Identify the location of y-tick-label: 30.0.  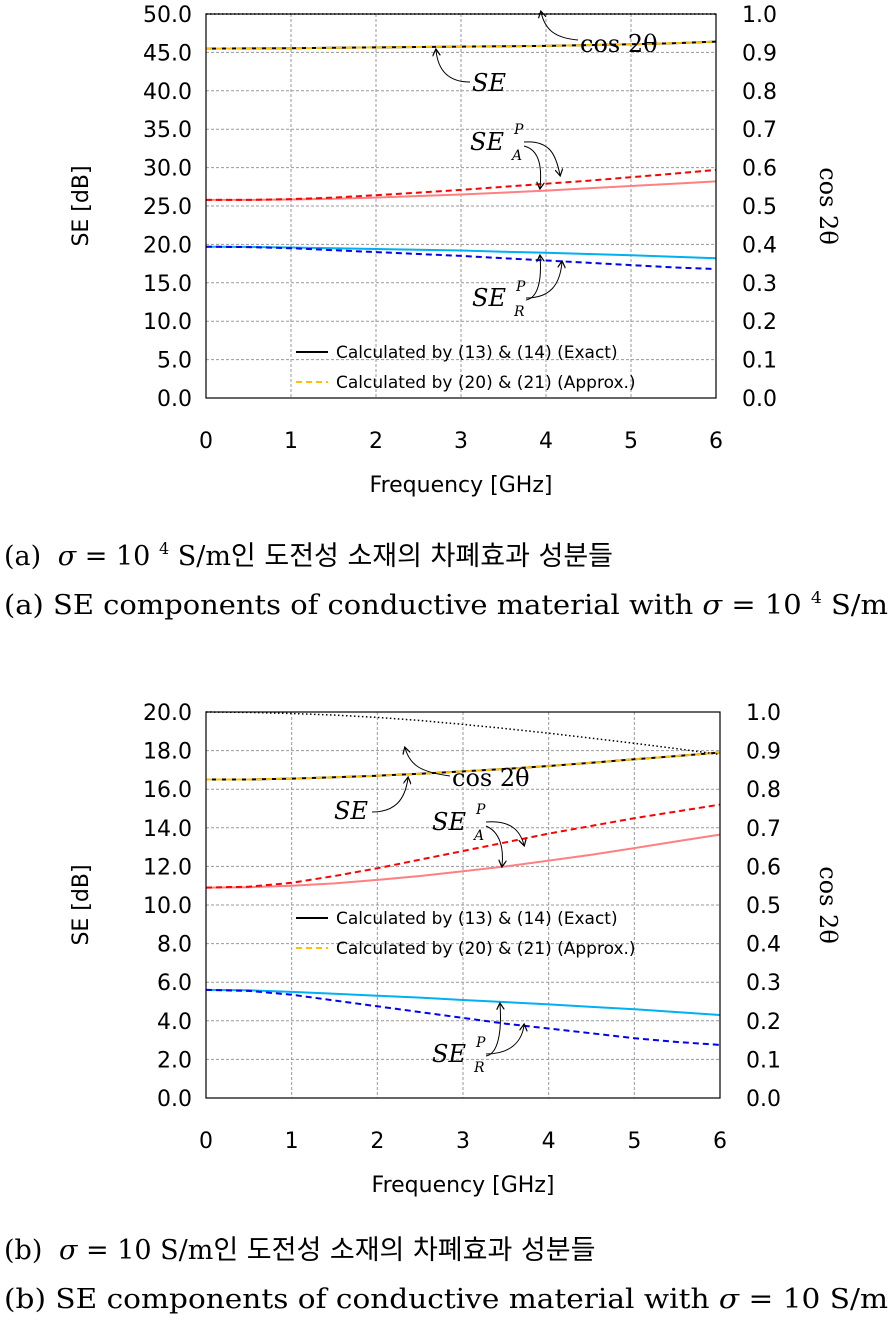
(167, 169).